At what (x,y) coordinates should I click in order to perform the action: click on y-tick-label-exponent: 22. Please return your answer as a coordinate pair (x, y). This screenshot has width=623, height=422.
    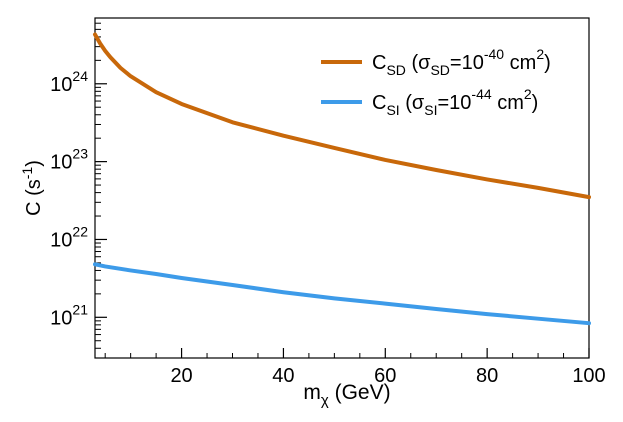
    Looking at the image, I should click on (80, 231).